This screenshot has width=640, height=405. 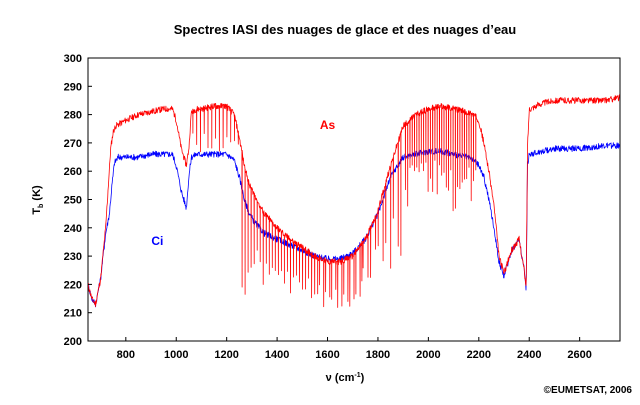 I want to click on annotation-as: As, so click(x=328, y=125).